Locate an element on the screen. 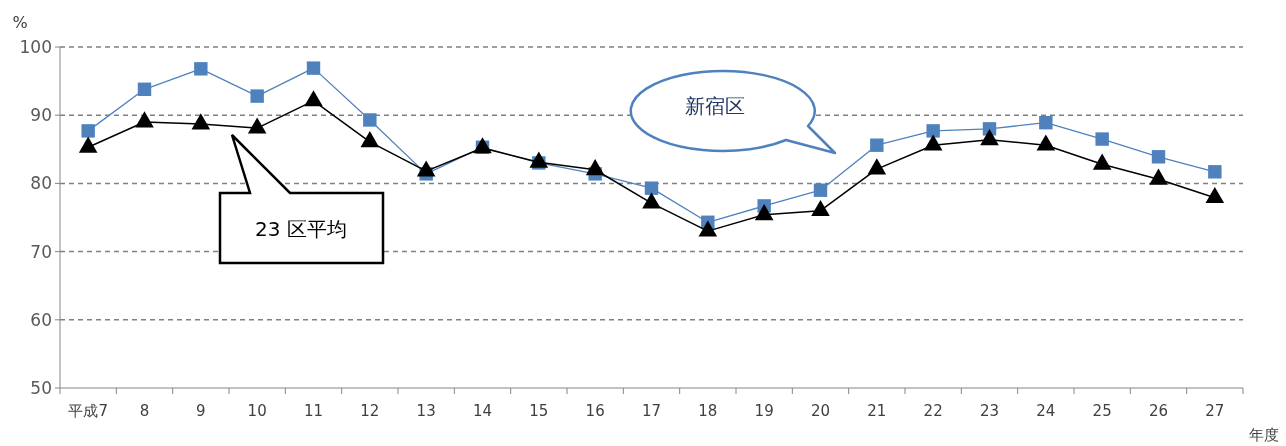  x-tick-label: 11 is located at coordinates (313, 411).